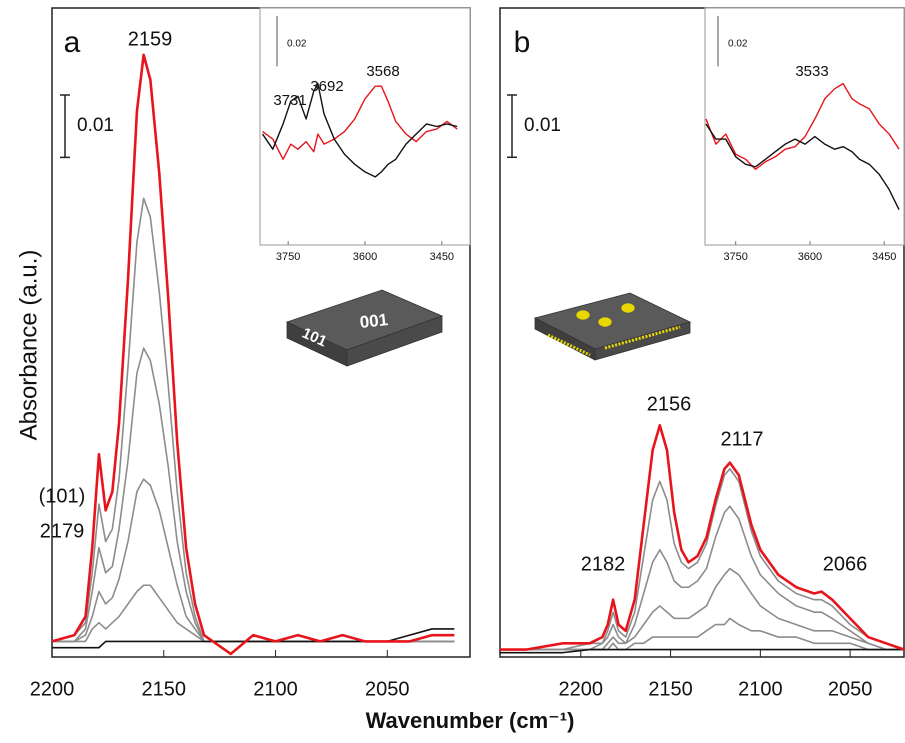 This screenshot has width=905, height=743. Describe the element at coordinates (382, 71) in the screenshot. I see `peak-label: 3568` at that location.